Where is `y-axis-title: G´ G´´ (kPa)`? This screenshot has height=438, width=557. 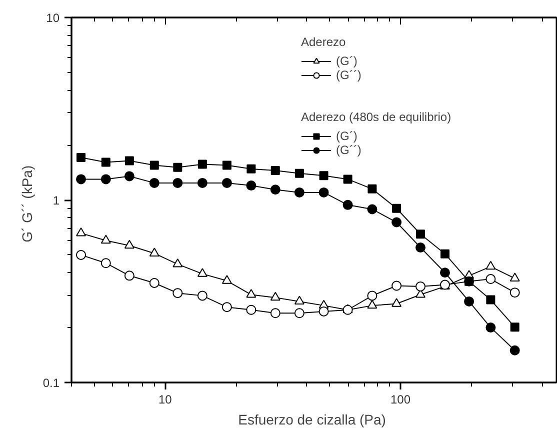 y-axis-title: G´ G´´ (kPa) is located at coordinates (26, 203).